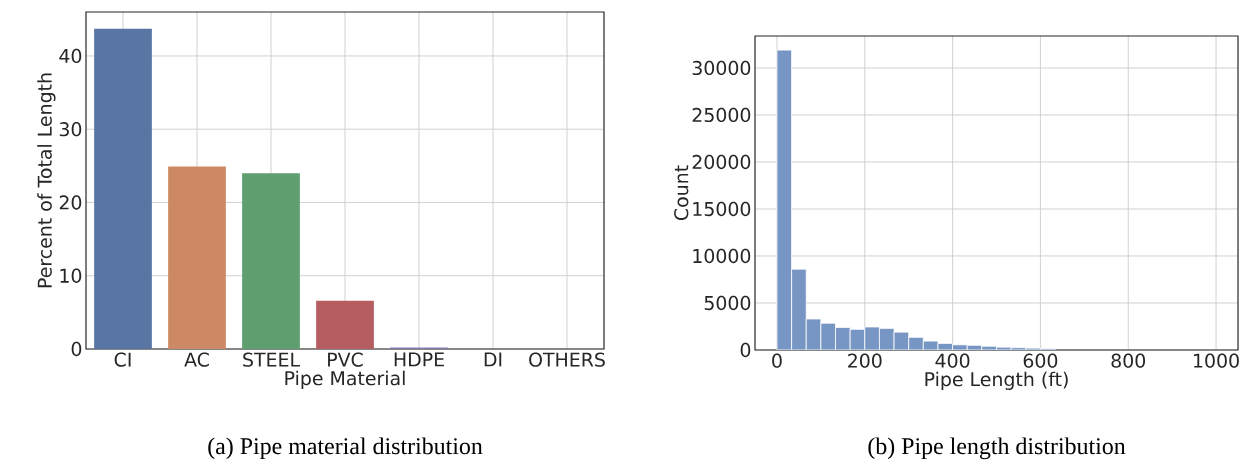 This screenshot has height=466, width=1244. What do you see at coordinates (1040, 360) in the screenshot?
I see `x-tick-label: 600` at bounding box center [1040, 360].